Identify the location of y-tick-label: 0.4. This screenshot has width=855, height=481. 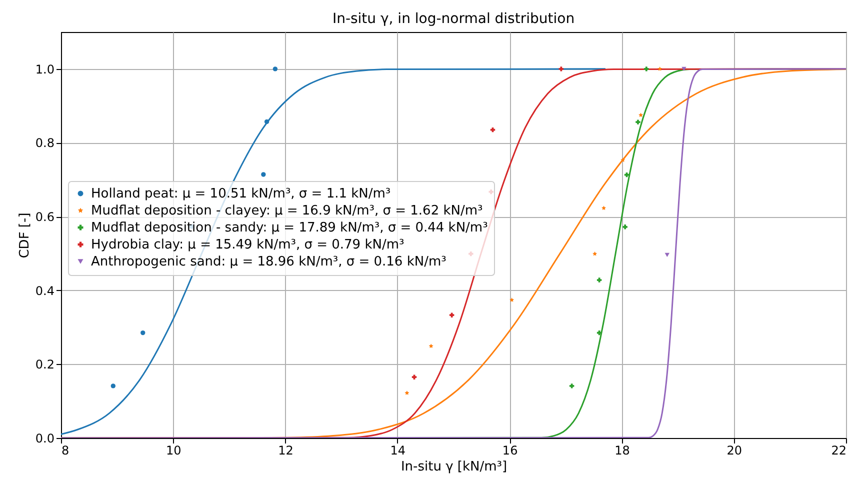
(44, 291).